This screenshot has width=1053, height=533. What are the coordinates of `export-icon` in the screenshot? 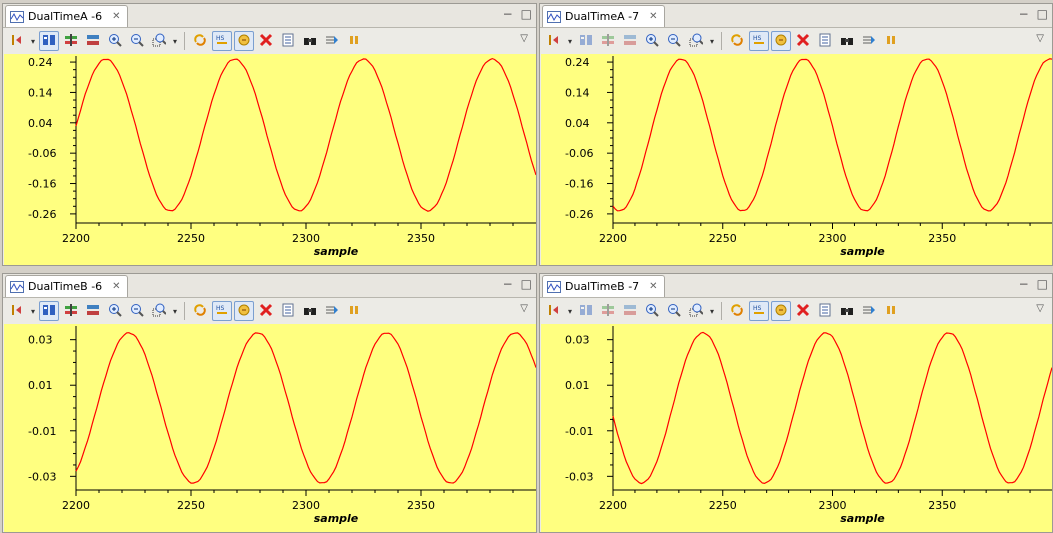 It's located at (869, 311).